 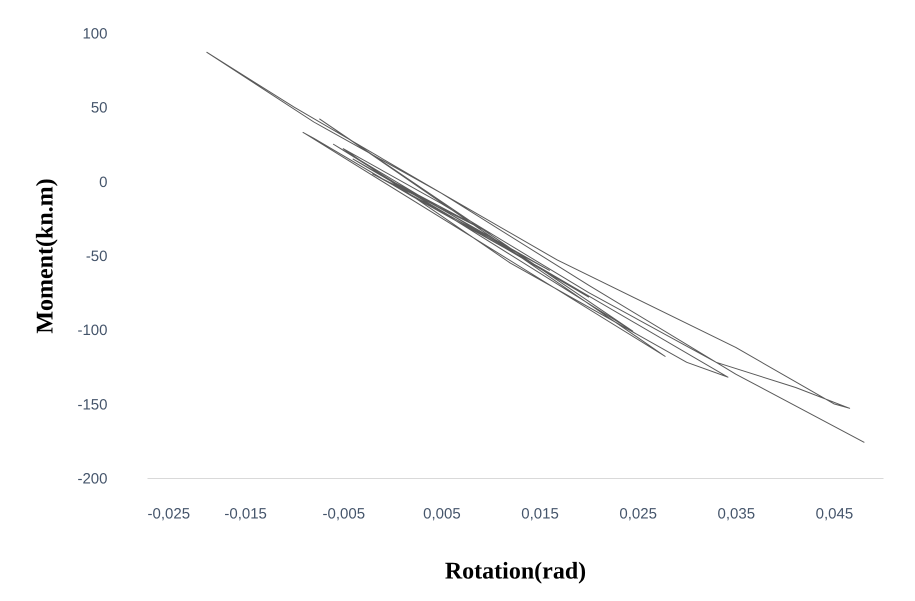 What do you see at coordinates (99, 108) in the screenshot?
I see `y-tick-label: 50` at bounding box center [99, 108].